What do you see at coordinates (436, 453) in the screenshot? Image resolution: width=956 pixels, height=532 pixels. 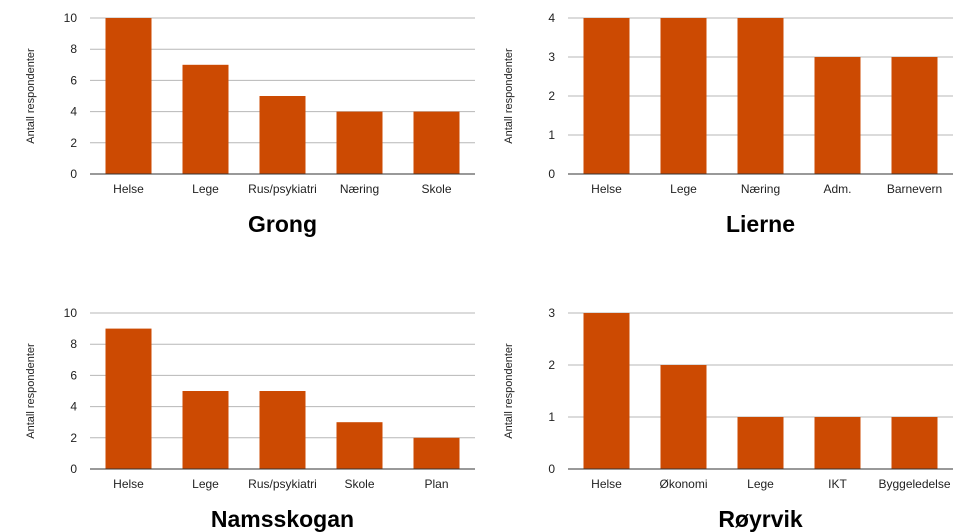 I see `bar-plan` at bounding box center [436, 453].